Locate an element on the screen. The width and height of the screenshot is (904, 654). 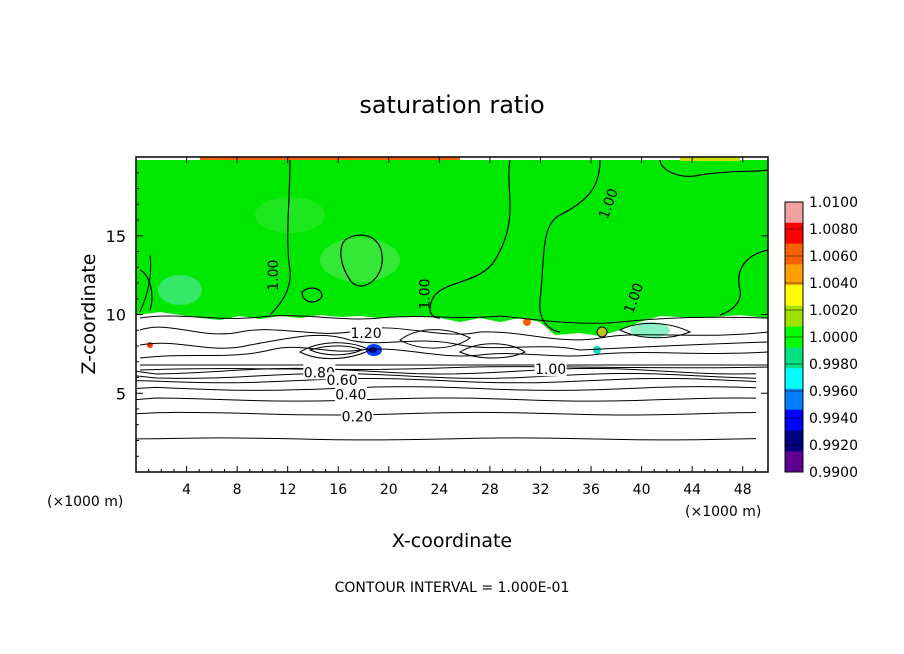
contour-label: 1.20 is located at coordinates (365, 334).